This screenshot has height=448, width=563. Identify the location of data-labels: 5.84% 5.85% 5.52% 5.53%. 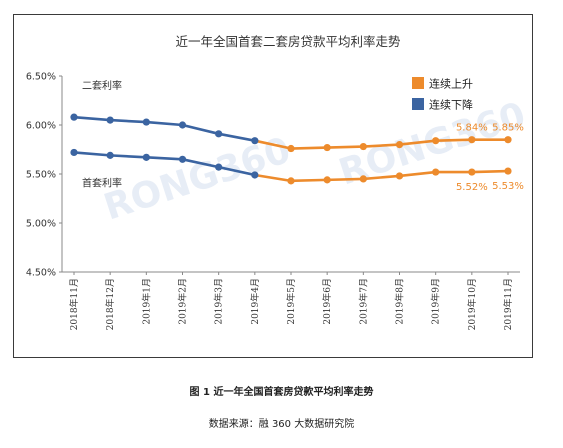
(490, 158).